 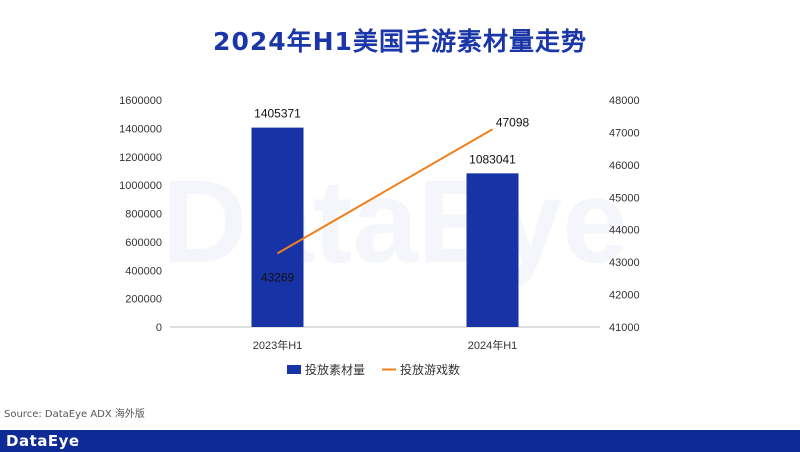 What do you see at coordinates (624, 166) in the screenshot?
I see `y-right-tick-label: 46000` at bounding box center [624, 166].